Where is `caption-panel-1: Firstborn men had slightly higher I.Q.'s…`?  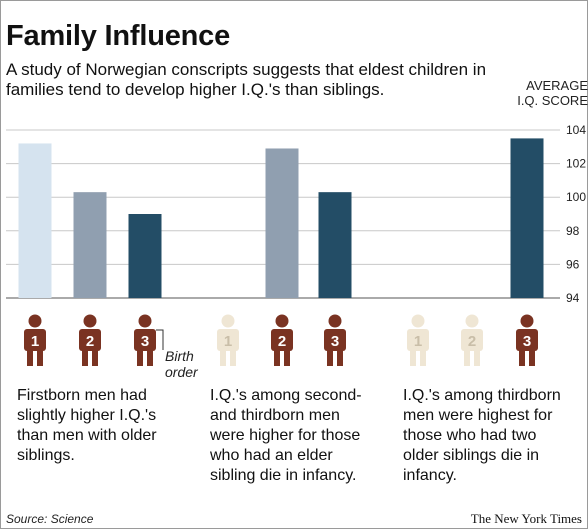 caption-panel-1: Firstborn men had slightly higher I.Q.'s… is located at coordinates (87, 425).